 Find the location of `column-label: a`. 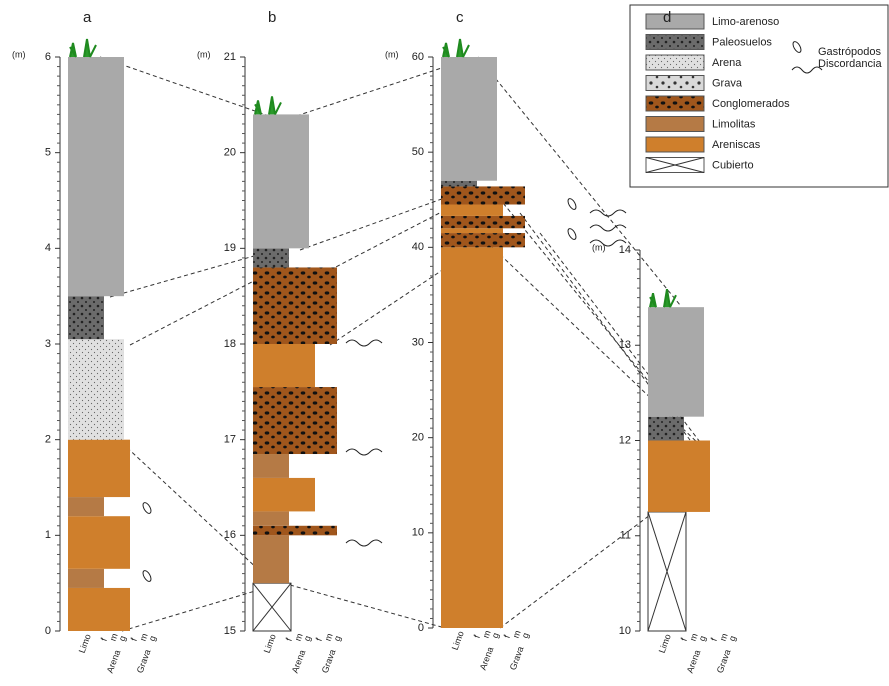

column-label: a is located at coordinates (87, 17).